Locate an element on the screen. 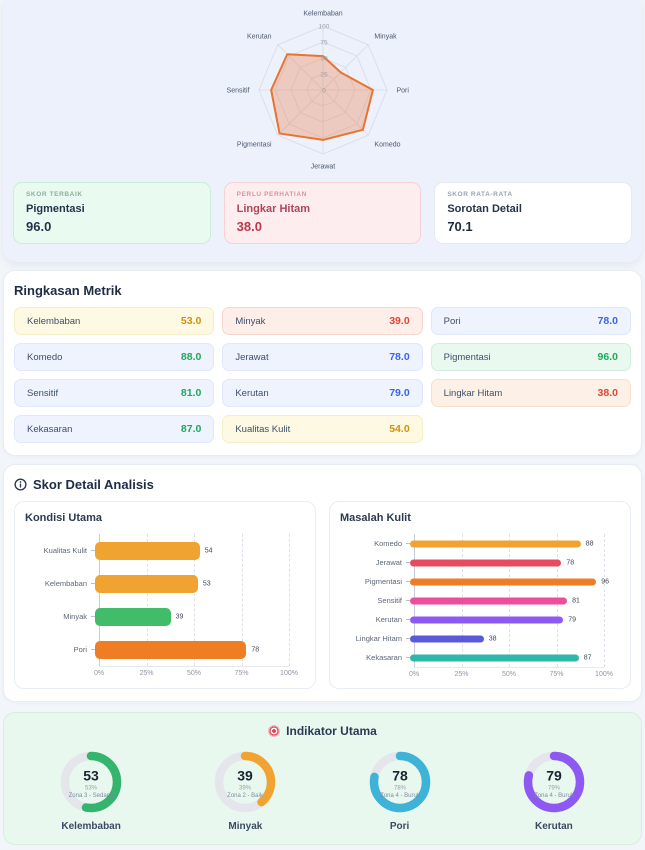 The width and height of the screenshot is (645, 850). metric-tile-value: 81.0 is located at coordinates (191, 393).